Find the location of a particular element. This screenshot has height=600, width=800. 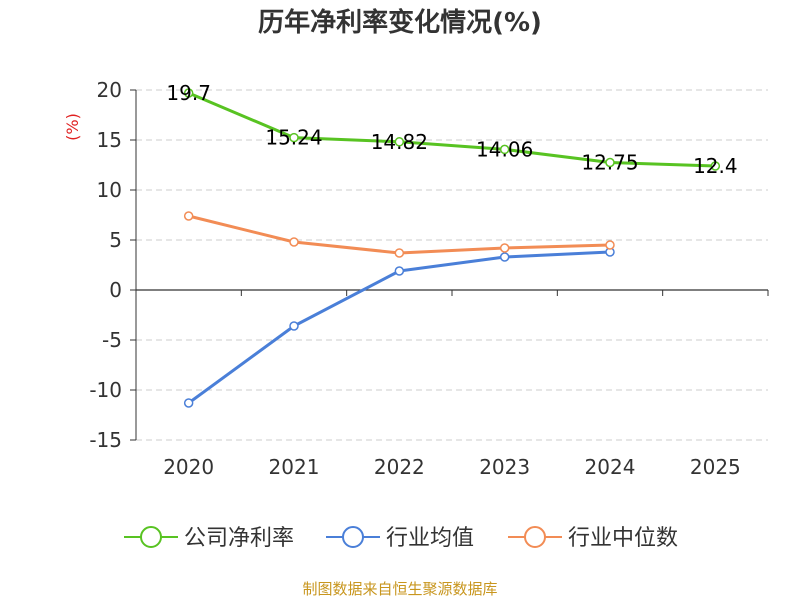

y-tick-label: 20 is located at coordinates (109, 90).